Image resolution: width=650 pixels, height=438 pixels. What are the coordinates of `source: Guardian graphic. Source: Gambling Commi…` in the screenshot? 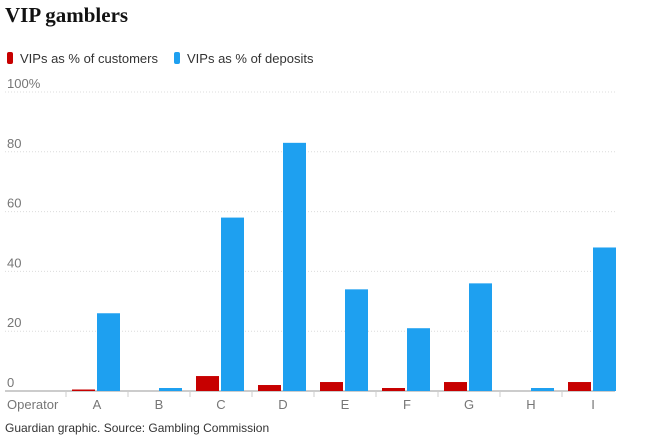 It's located at (137, 428).